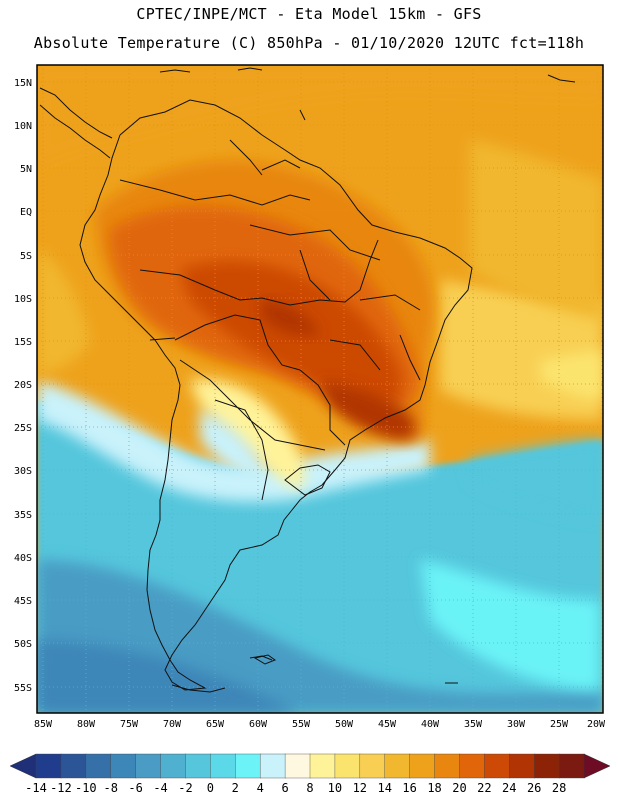  Describe the element at coordinates (301, 724) in the screenshot. I see `lon-label: 55W` at that location.